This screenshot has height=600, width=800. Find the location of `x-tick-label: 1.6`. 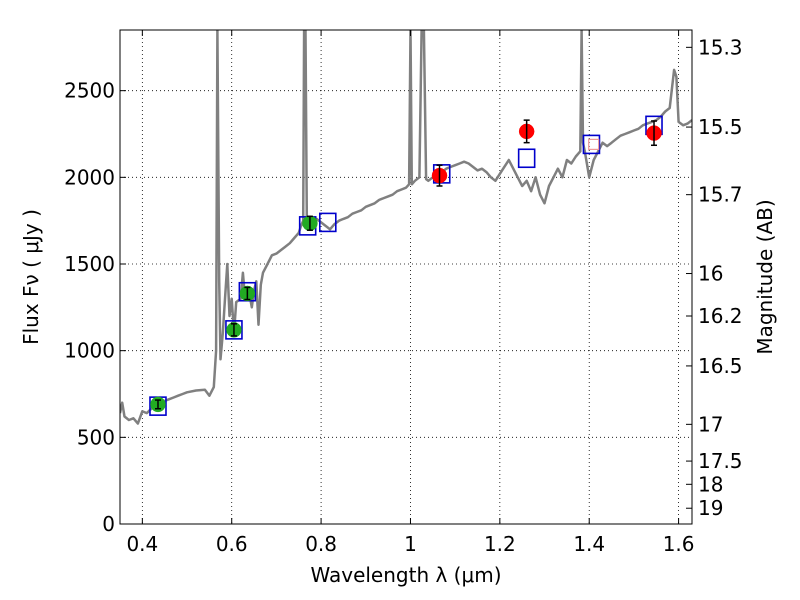

x-tick-label: 1.6 is located at coordinates (679, 544).